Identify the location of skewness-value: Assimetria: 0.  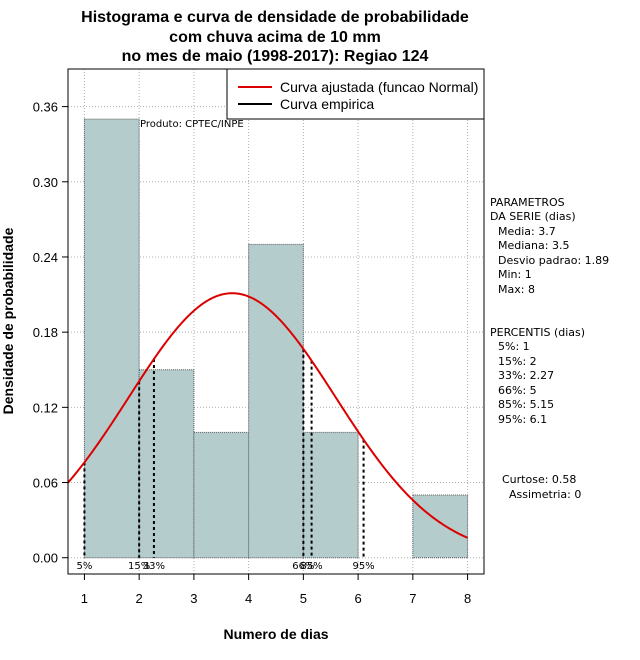
(545, 494).